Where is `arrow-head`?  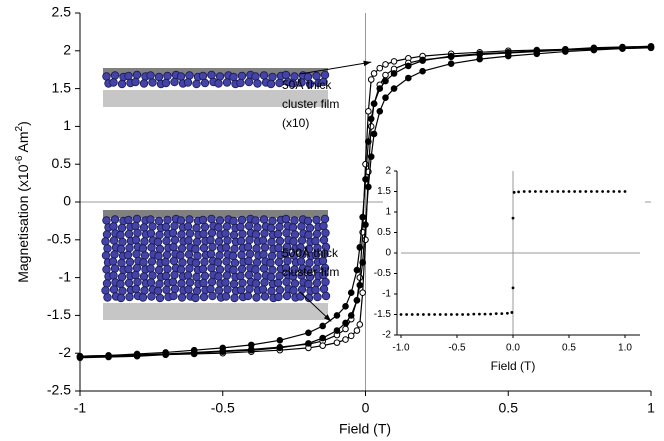 arrow-head is located at coordinates (367, 63).